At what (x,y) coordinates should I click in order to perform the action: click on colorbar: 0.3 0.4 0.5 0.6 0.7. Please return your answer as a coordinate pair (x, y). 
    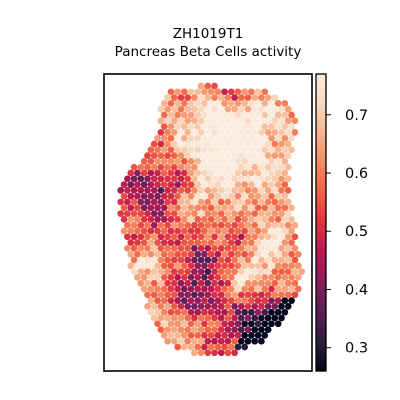
    Looking at the image, I should click on (341, 222).